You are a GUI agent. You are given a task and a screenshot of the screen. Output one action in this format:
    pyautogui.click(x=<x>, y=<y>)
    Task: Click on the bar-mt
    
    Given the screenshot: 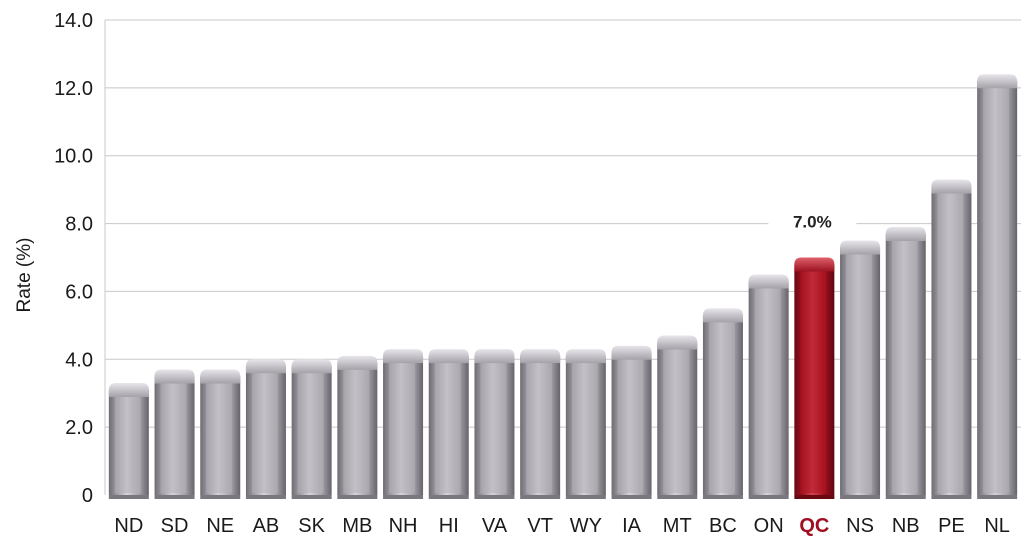 What is the action you would take?
    pyautogui.click(x=677, y=417)
    